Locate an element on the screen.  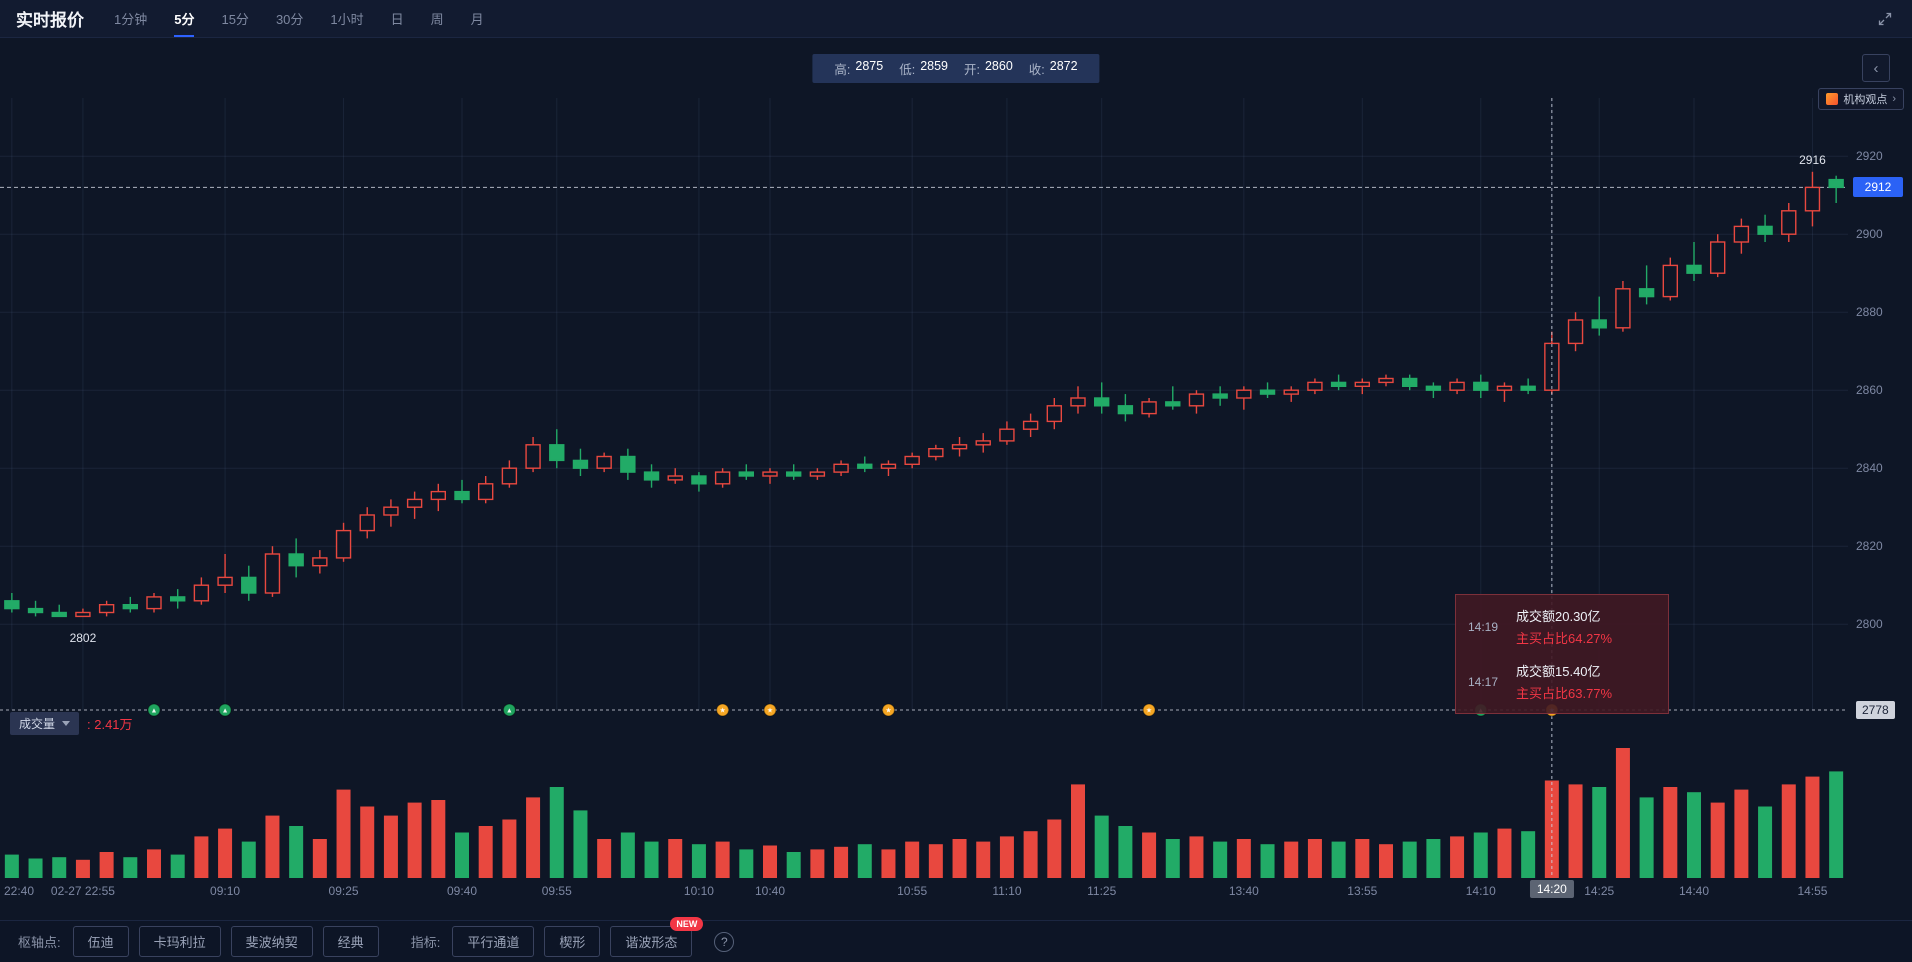
tab-5分: 5分 is located at coordinates (184, 18).